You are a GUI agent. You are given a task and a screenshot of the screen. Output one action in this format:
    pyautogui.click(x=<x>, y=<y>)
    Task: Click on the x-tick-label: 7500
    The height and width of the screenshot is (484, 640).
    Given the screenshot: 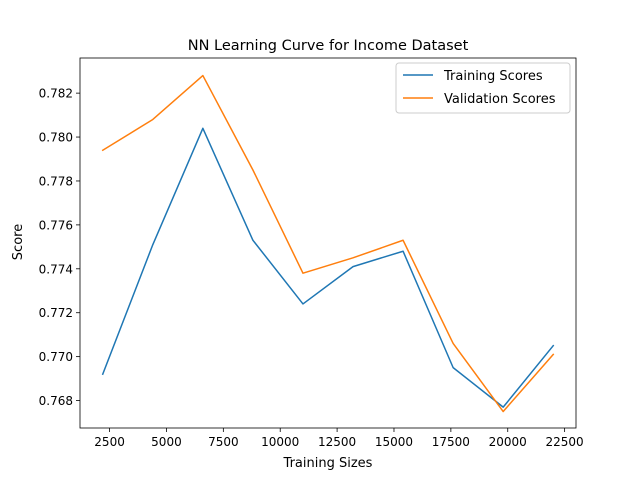 What is the action you would take?
    pyautogui.click(x=223, y=442)
    